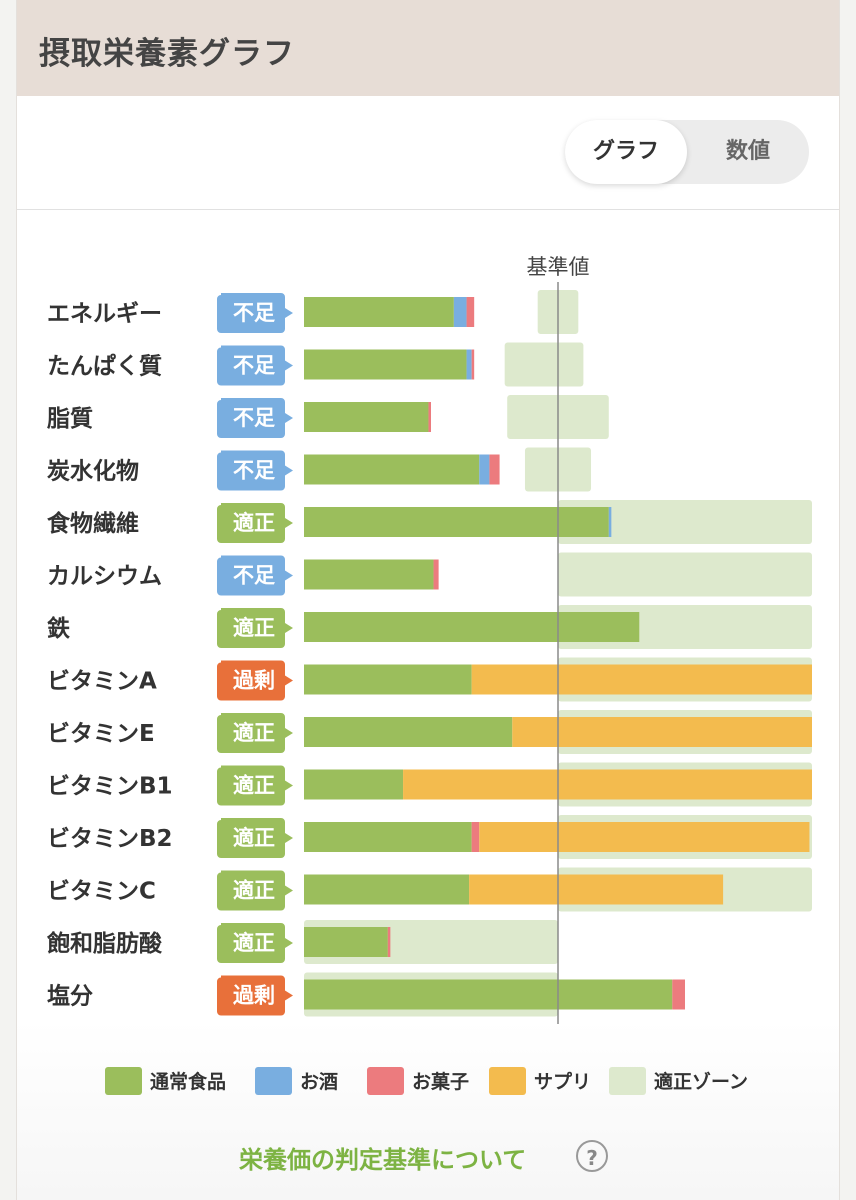 The height and width of the screenshot is (1200, 856). I want to click on category-label: 食物繊維, so click(93, 523).